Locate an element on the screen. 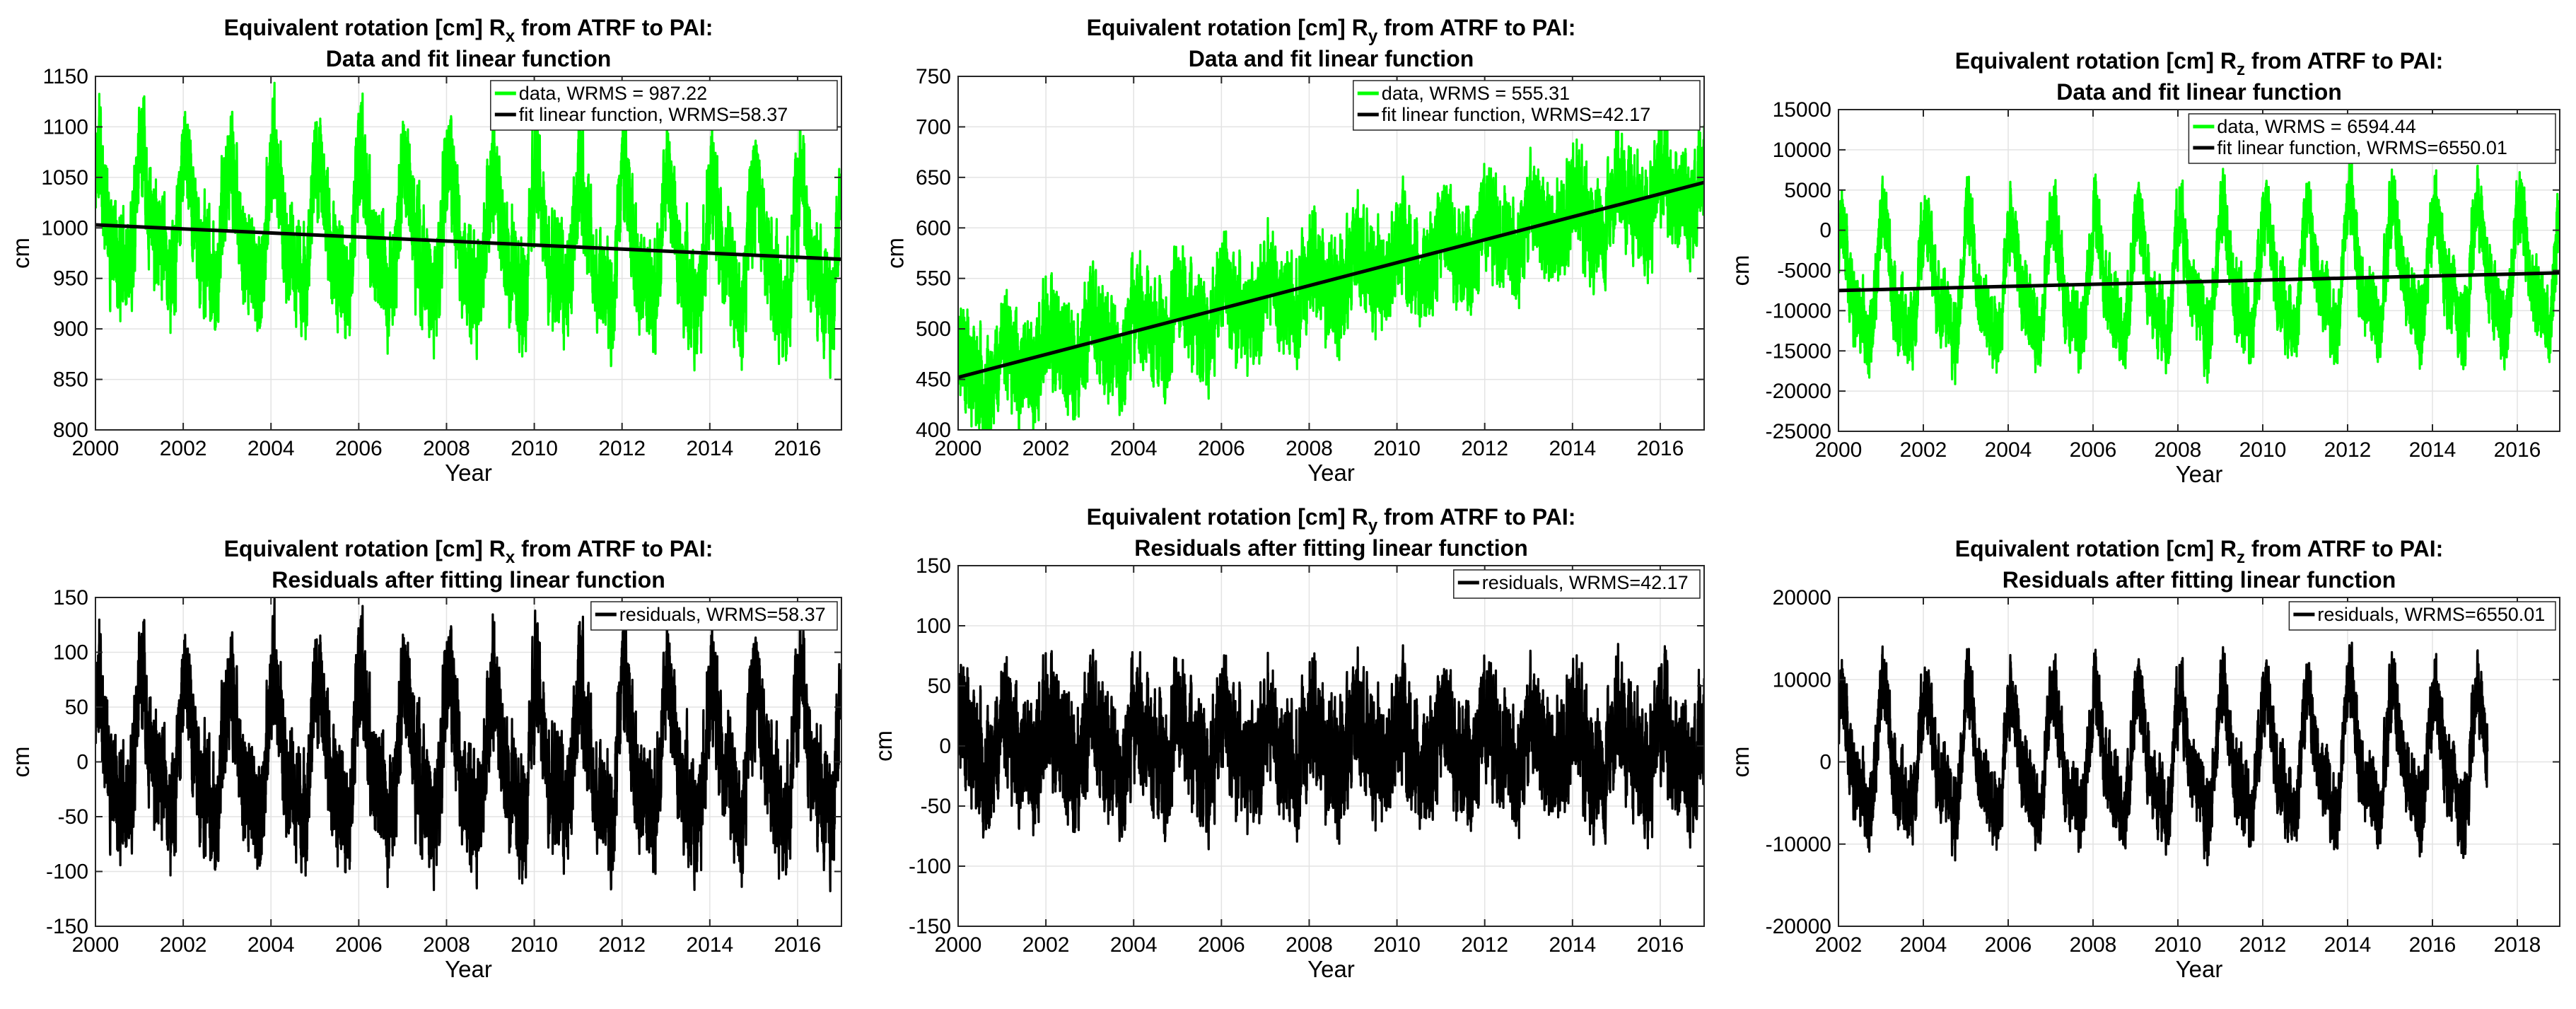  y-tick-label: 900 is located at coordinates (70, 329).